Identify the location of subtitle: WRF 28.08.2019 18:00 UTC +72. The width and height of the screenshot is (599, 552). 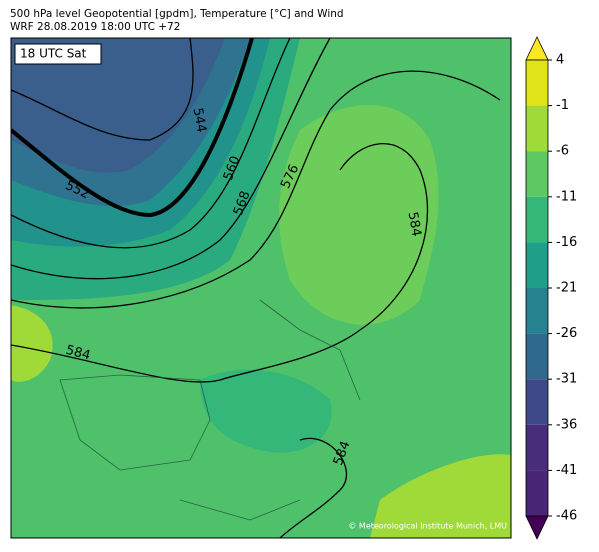
(95, 27).